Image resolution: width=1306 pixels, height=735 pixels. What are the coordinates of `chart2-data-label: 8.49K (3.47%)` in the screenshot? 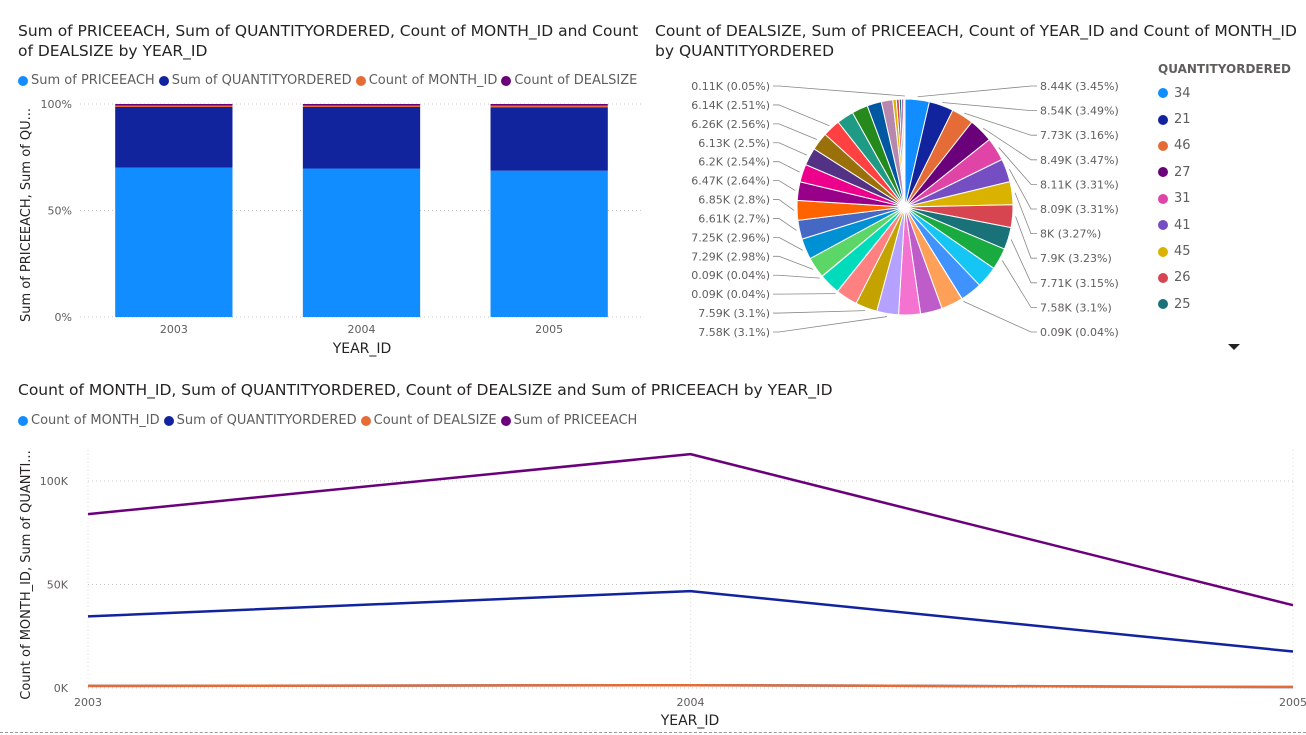 It's located at (1079, 160).